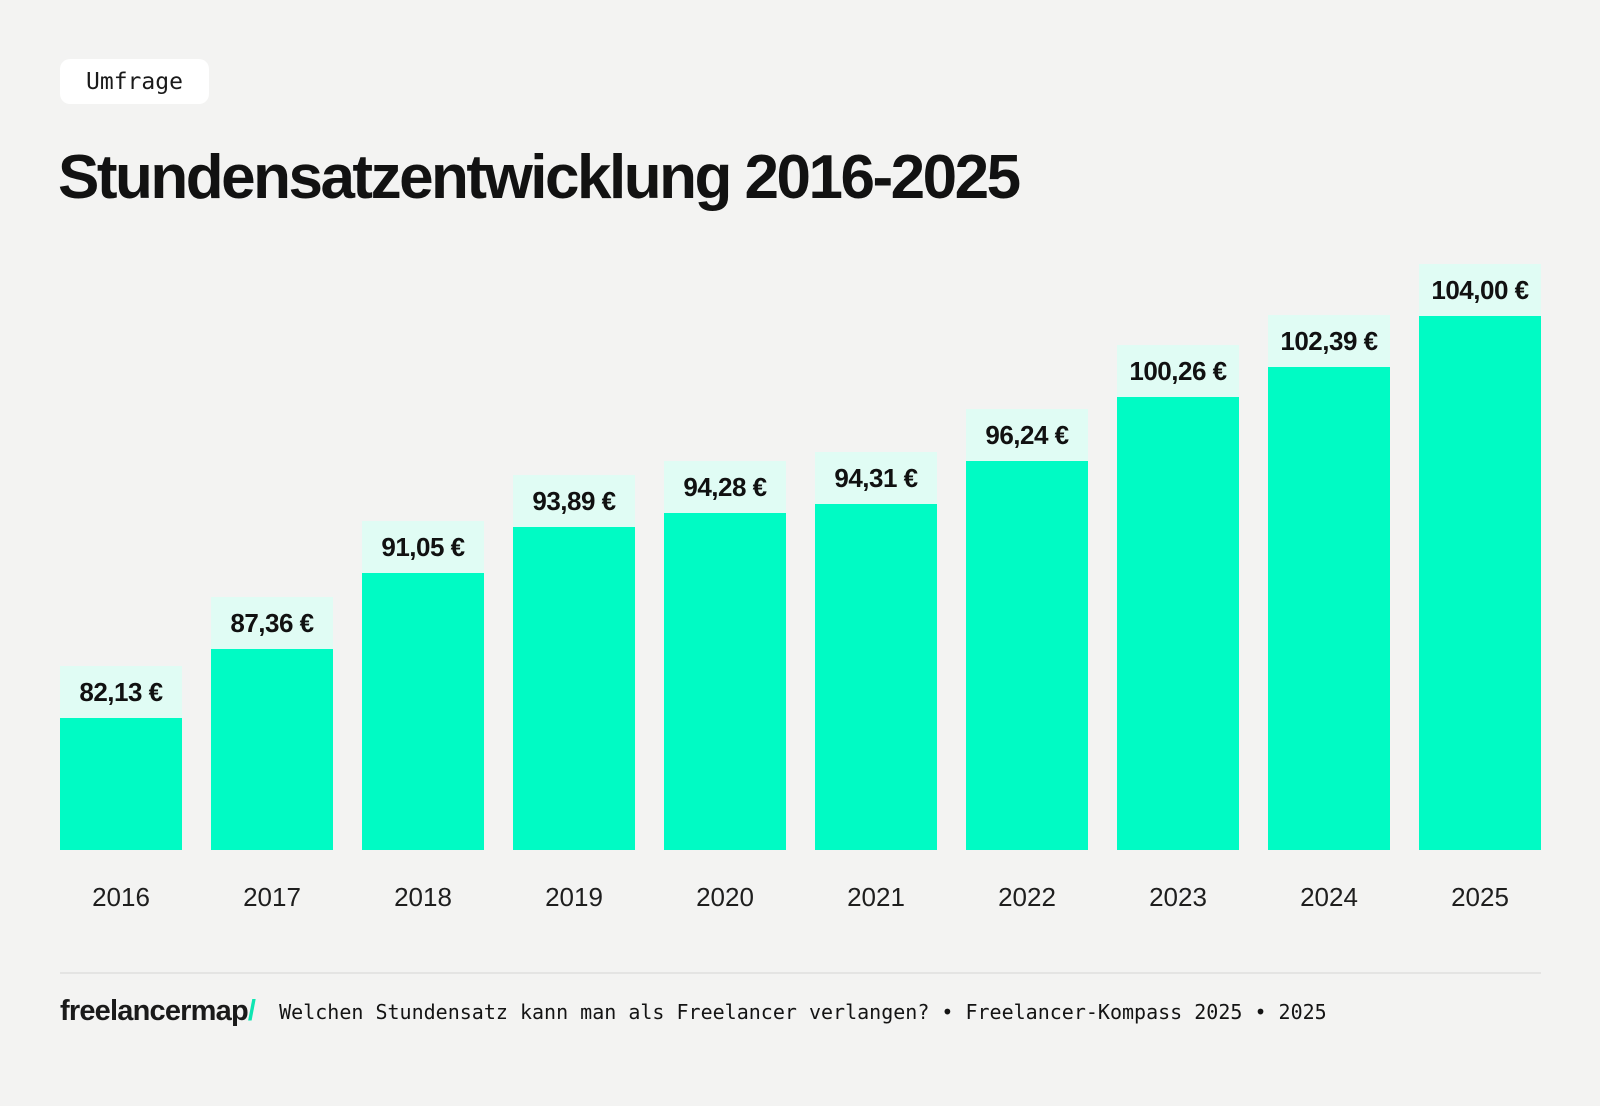 The height and width of the screenshot is (1106, 1600). Describe the element at coordinates (876, 478) in the screenshot. I see `bar-value-label: 94,31 €` at that location.